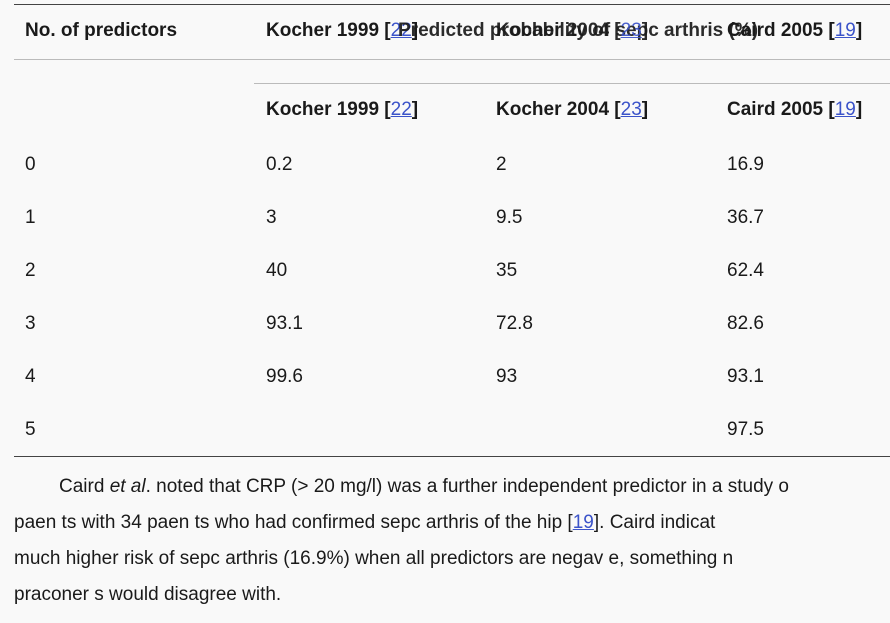  I want to click on table-cell-c2005: 97.5, so click(745, 429).